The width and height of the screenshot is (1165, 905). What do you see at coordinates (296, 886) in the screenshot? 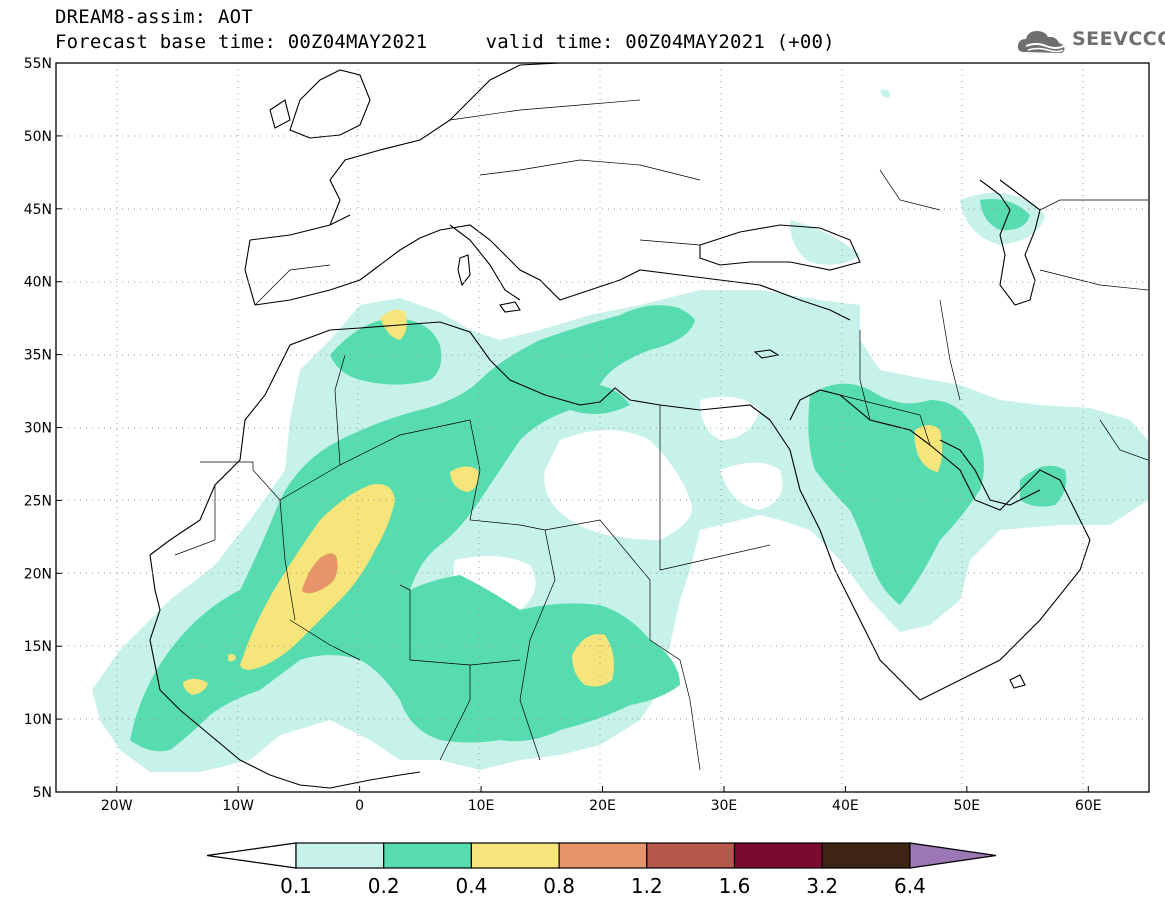
I see `colorbar-label: 0.1` at bounding box center [296, 886].